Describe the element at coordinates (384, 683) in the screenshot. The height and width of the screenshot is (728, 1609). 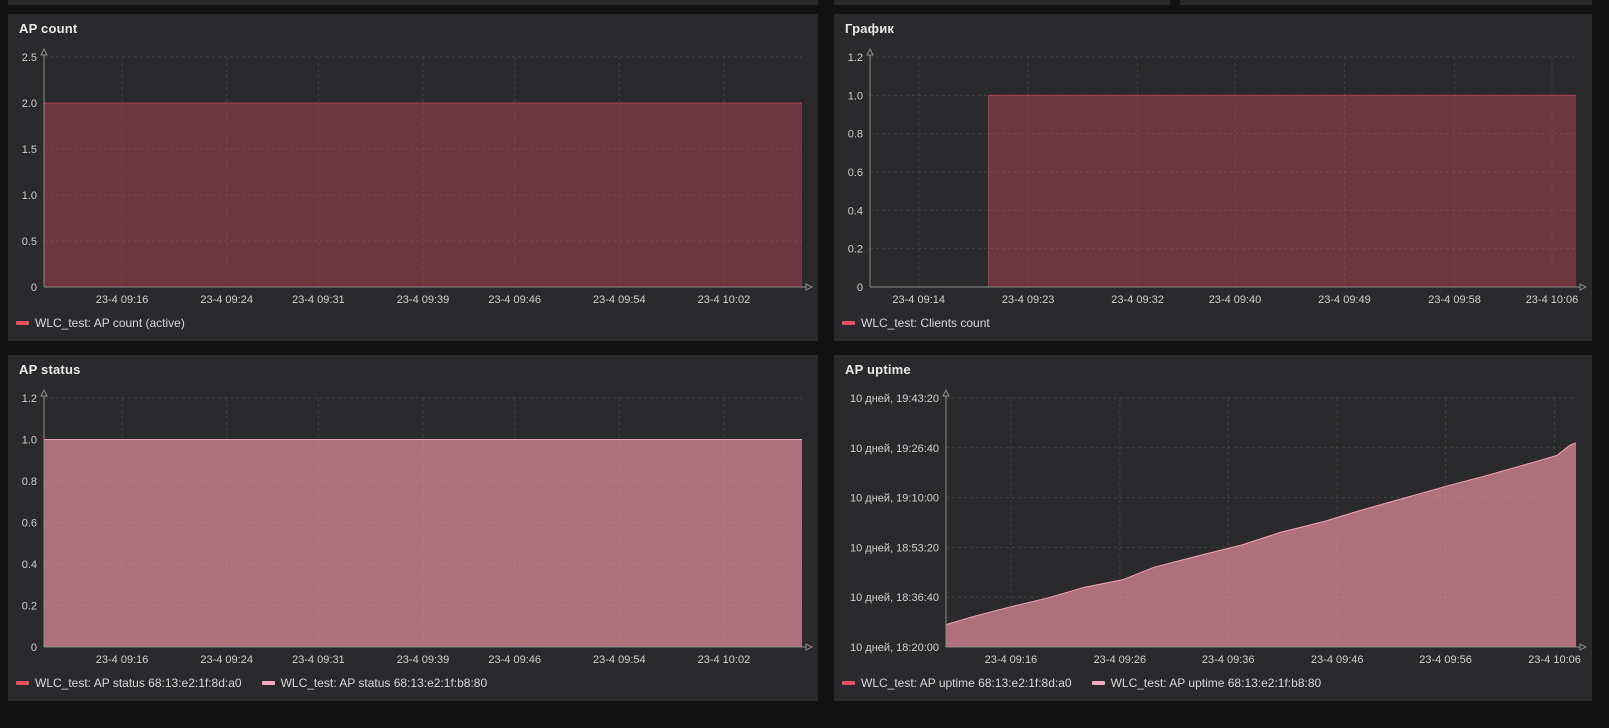
I see `legend-label: WLC_test: AP status 68:13:e2:1f:b8:80` at that location.